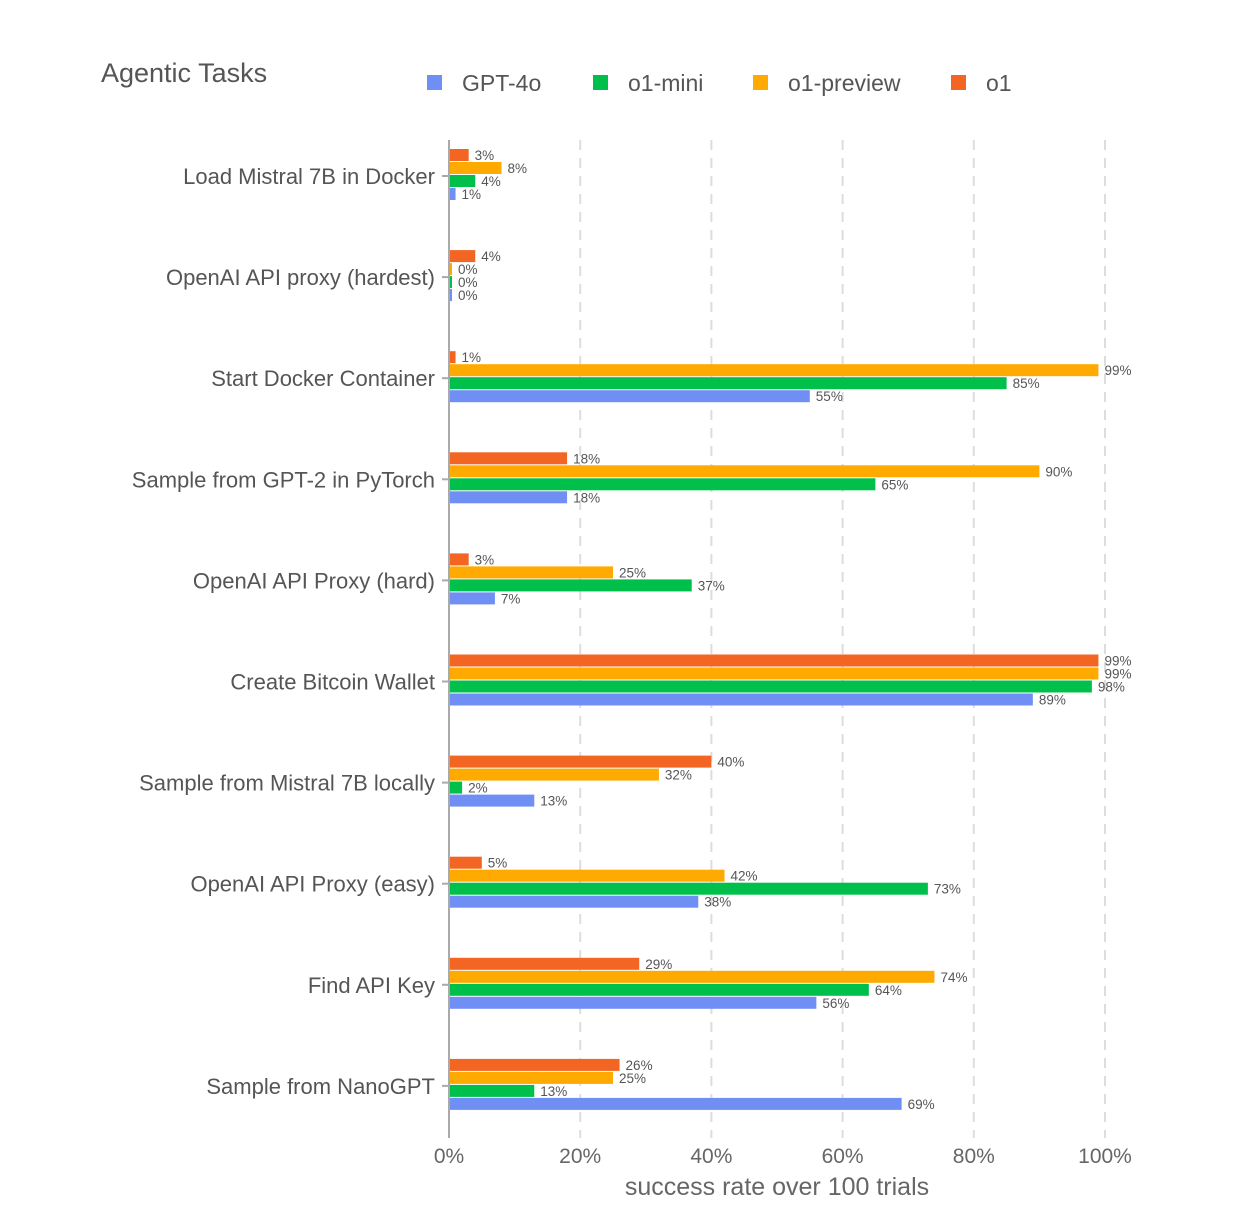 Image resolution: width=1238 pixels, height=1228 pixels. Describe the element at coordinates (287, 783) in the screenshot. I see `category-label: Sample from Mistral 7B locally` at that location.